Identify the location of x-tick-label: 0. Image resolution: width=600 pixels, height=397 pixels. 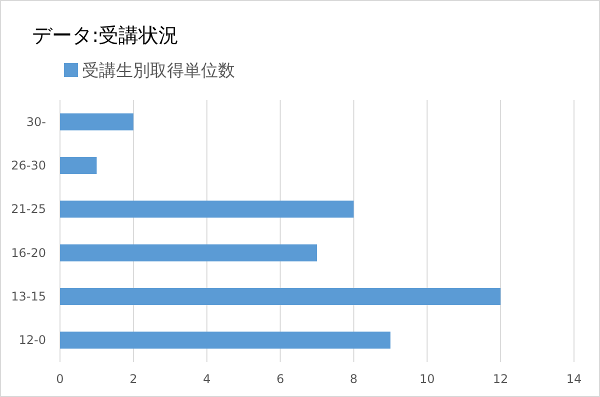
(60, 379).